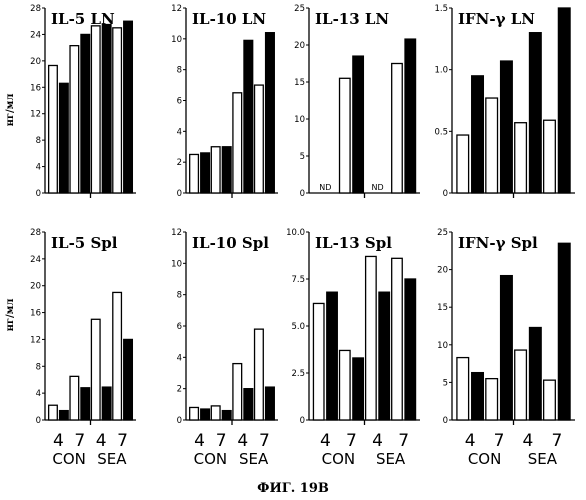  I want to click on panel-4: 0481216202428IL-5 Spl, so click(83, 327).